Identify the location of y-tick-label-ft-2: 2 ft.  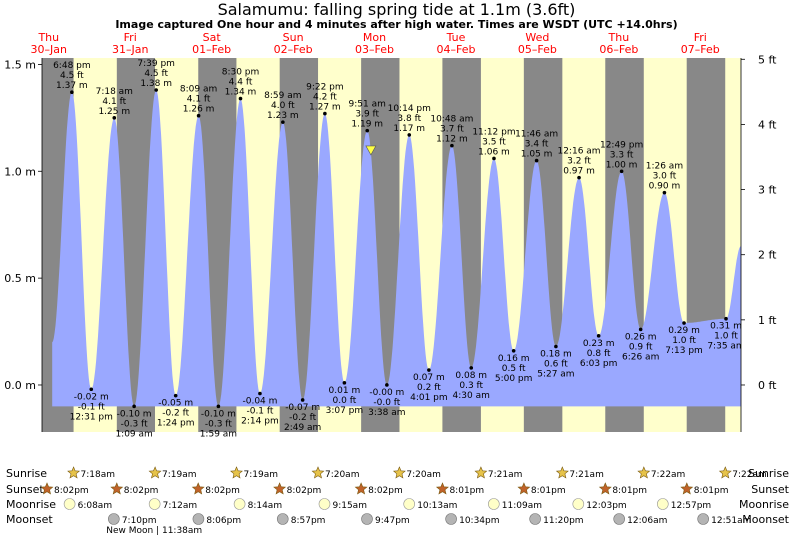
(767, 255).